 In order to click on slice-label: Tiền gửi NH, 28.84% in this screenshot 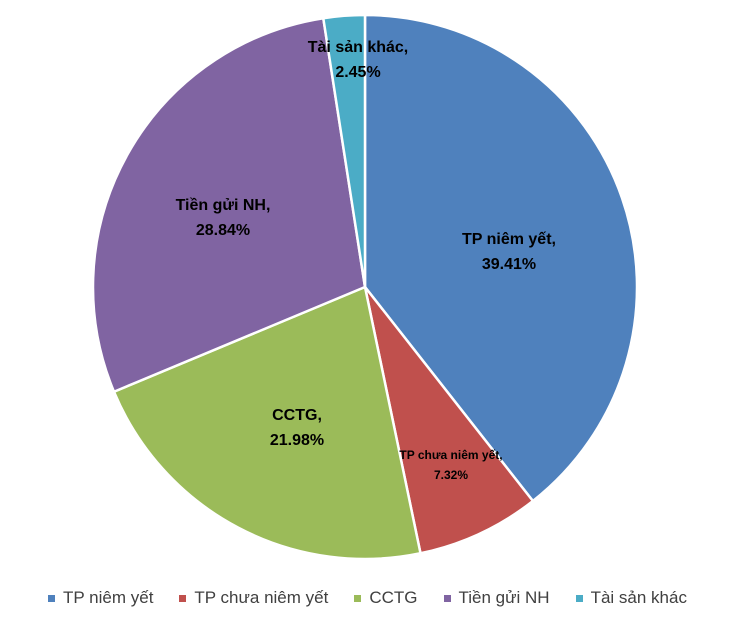, I will do `click(223, 218)`.